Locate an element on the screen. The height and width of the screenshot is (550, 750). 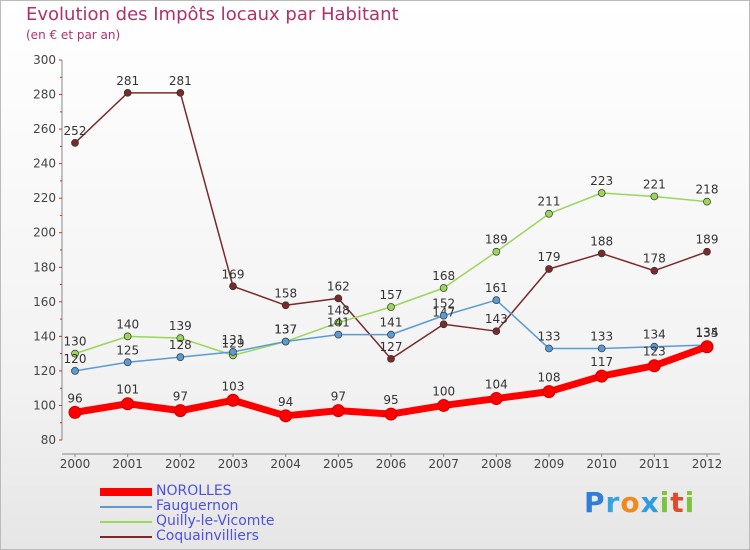
data-label-norolles: 123 is located at coordinates (654, 352).